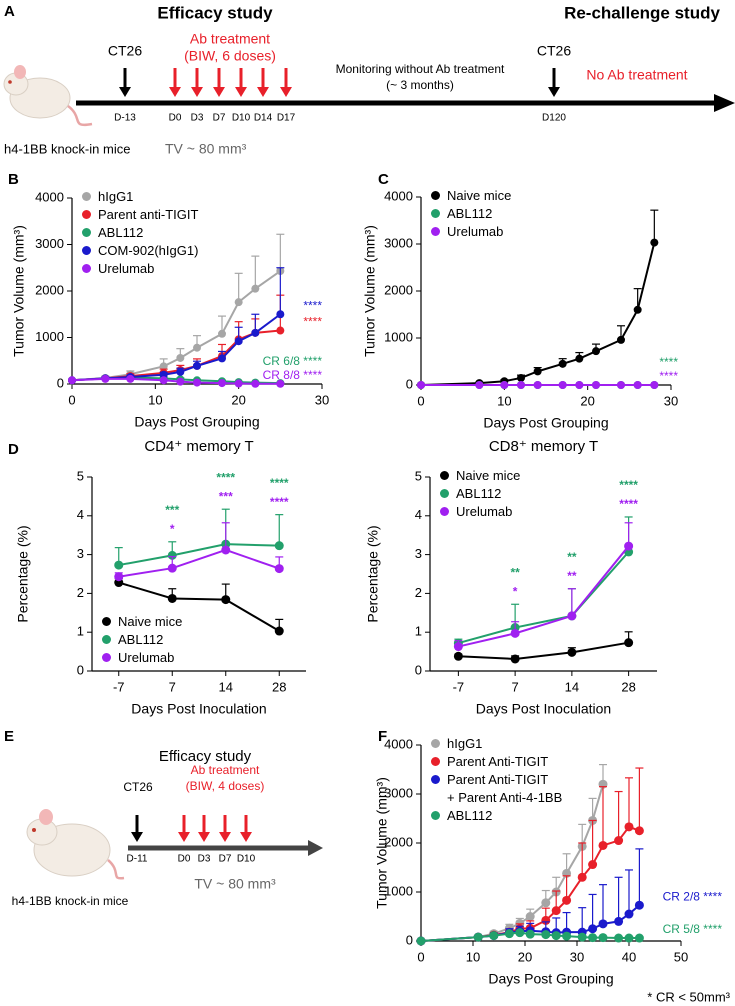  I want to click on treatment-label: Ab treatment, so click(225, 770).